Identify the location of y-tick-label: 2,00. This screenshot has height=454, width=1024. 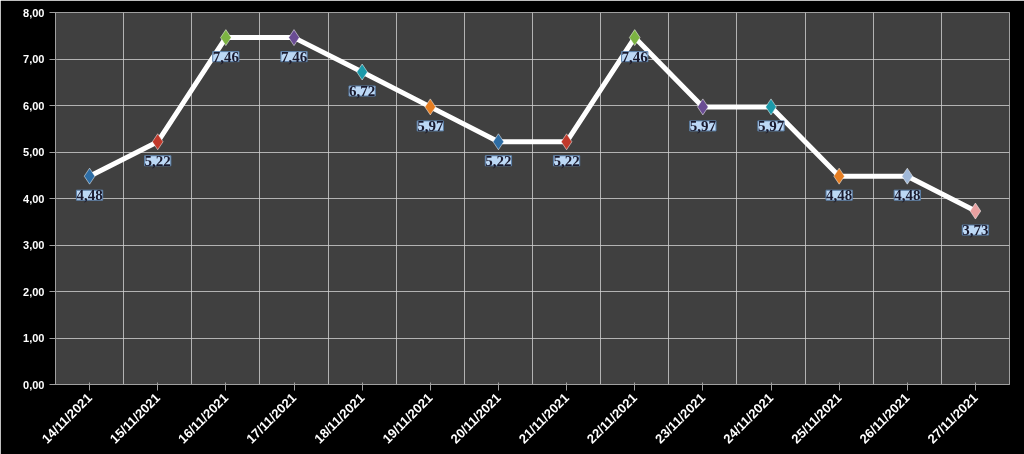
(34, 291).